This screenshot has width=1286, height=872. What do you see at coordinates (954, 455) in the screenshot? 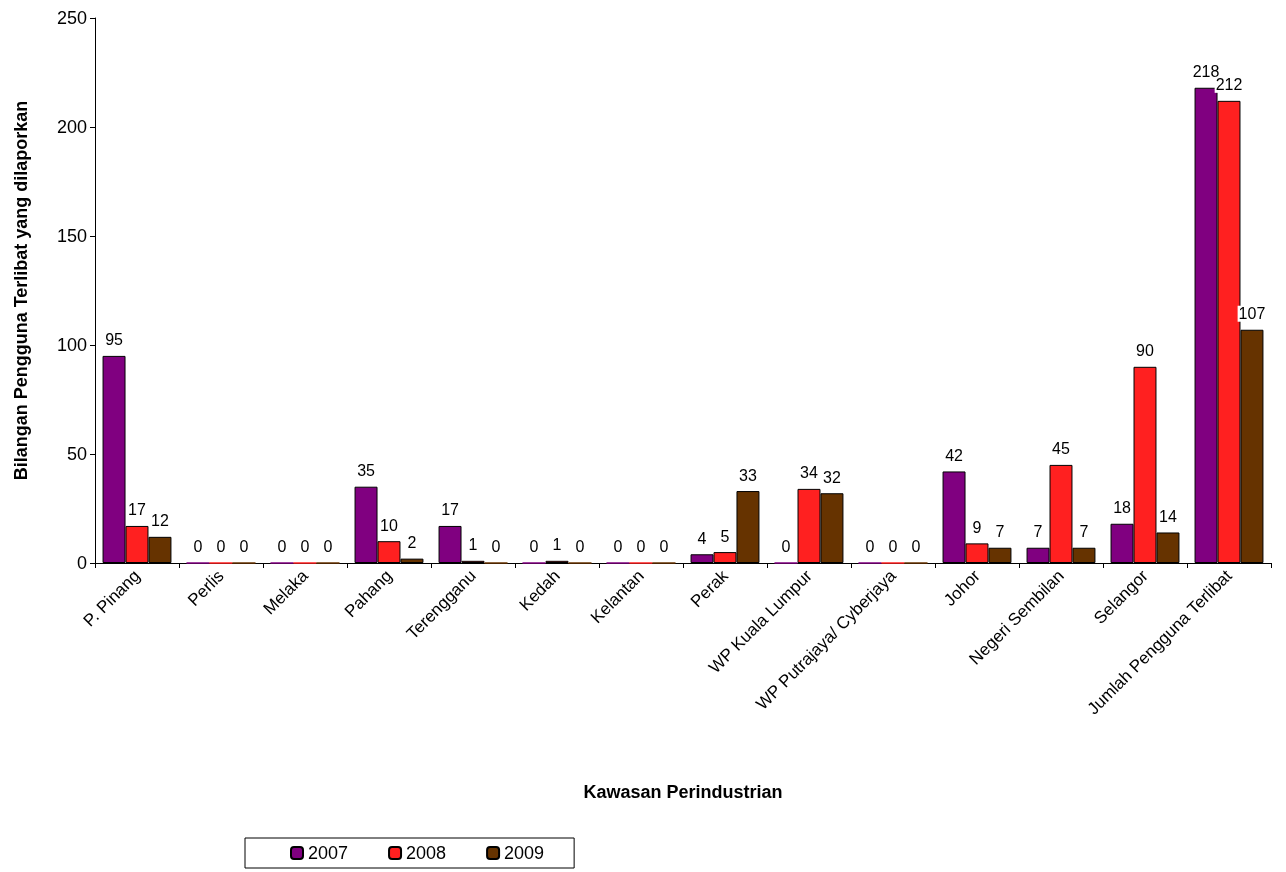
I see `data-label: 42` at bounding box center [954, 455].